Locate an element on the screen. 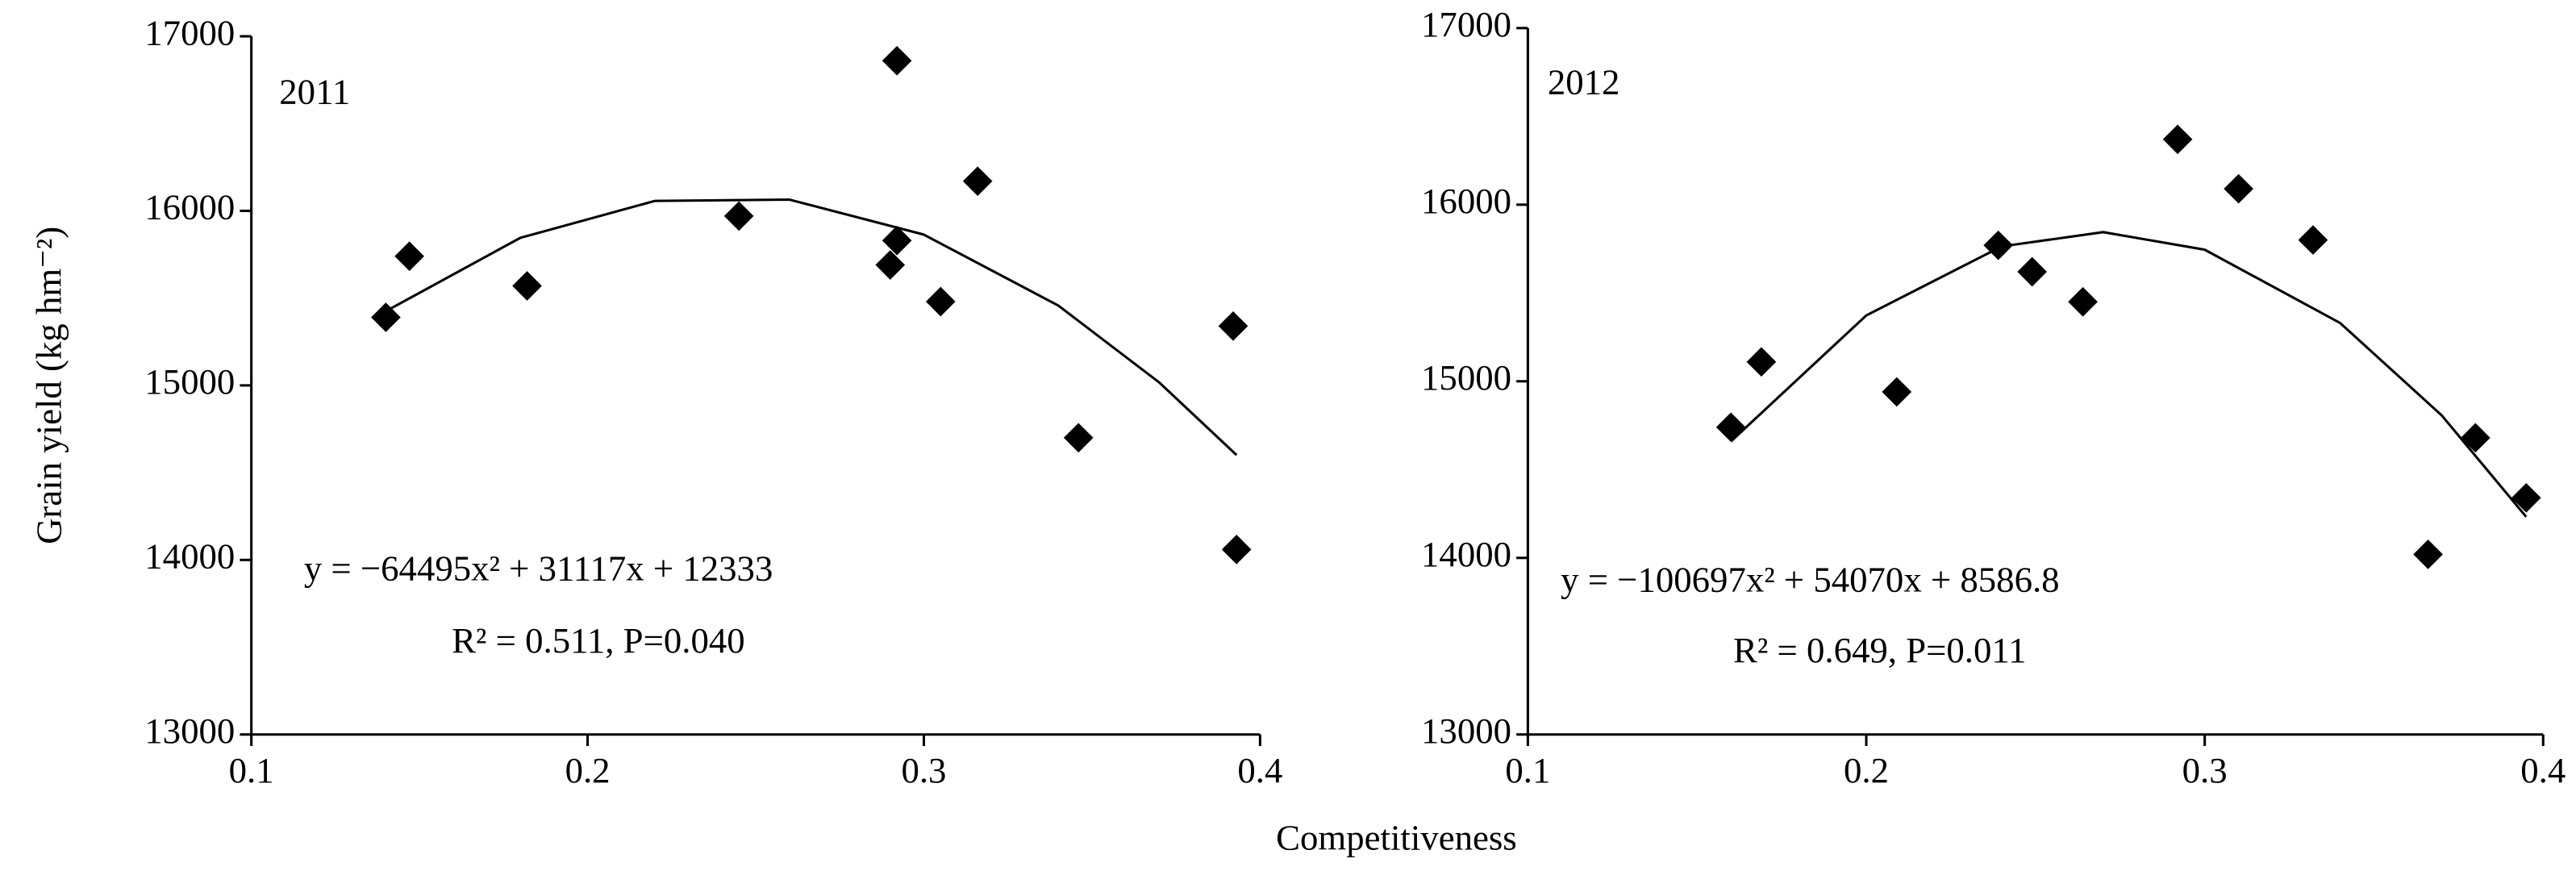  annotation: R² = 0.511, P=0.040 is located at coordinates (598, 640).